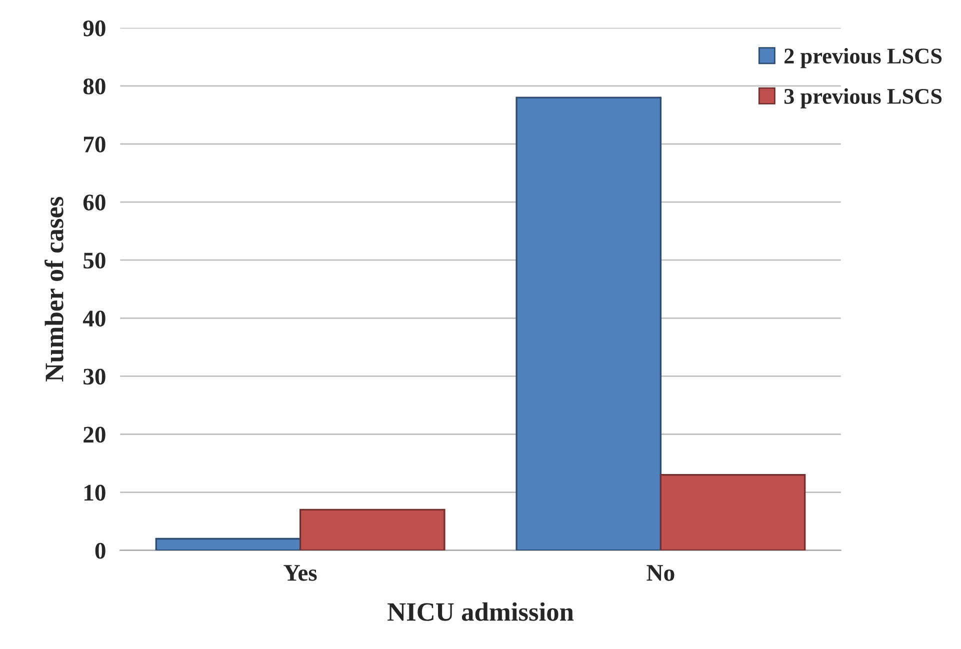 The height and width of the screenshot is (649, 961). Describe the element at coordinates (94, 202) in the screenshot. I see `y-tick-label: 60` at that location.